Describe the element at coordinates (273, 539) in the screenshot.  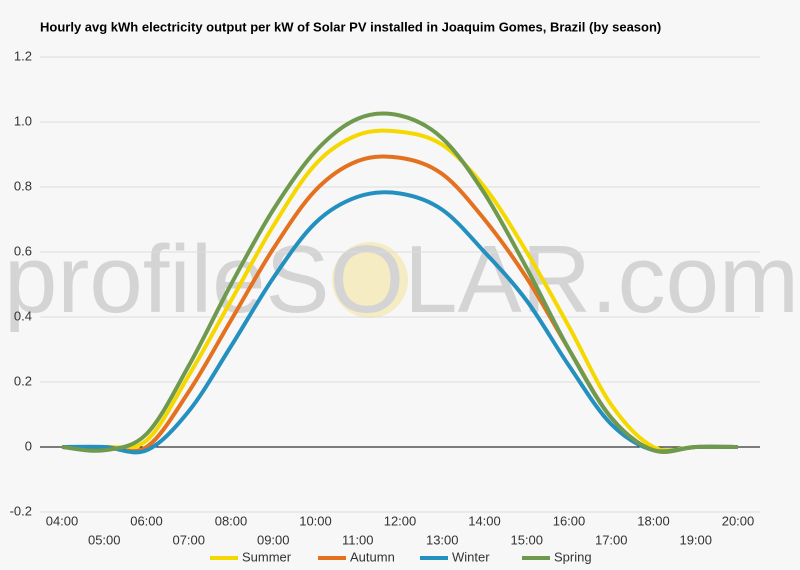
I see `x-tick-label: 09:00` at that location.